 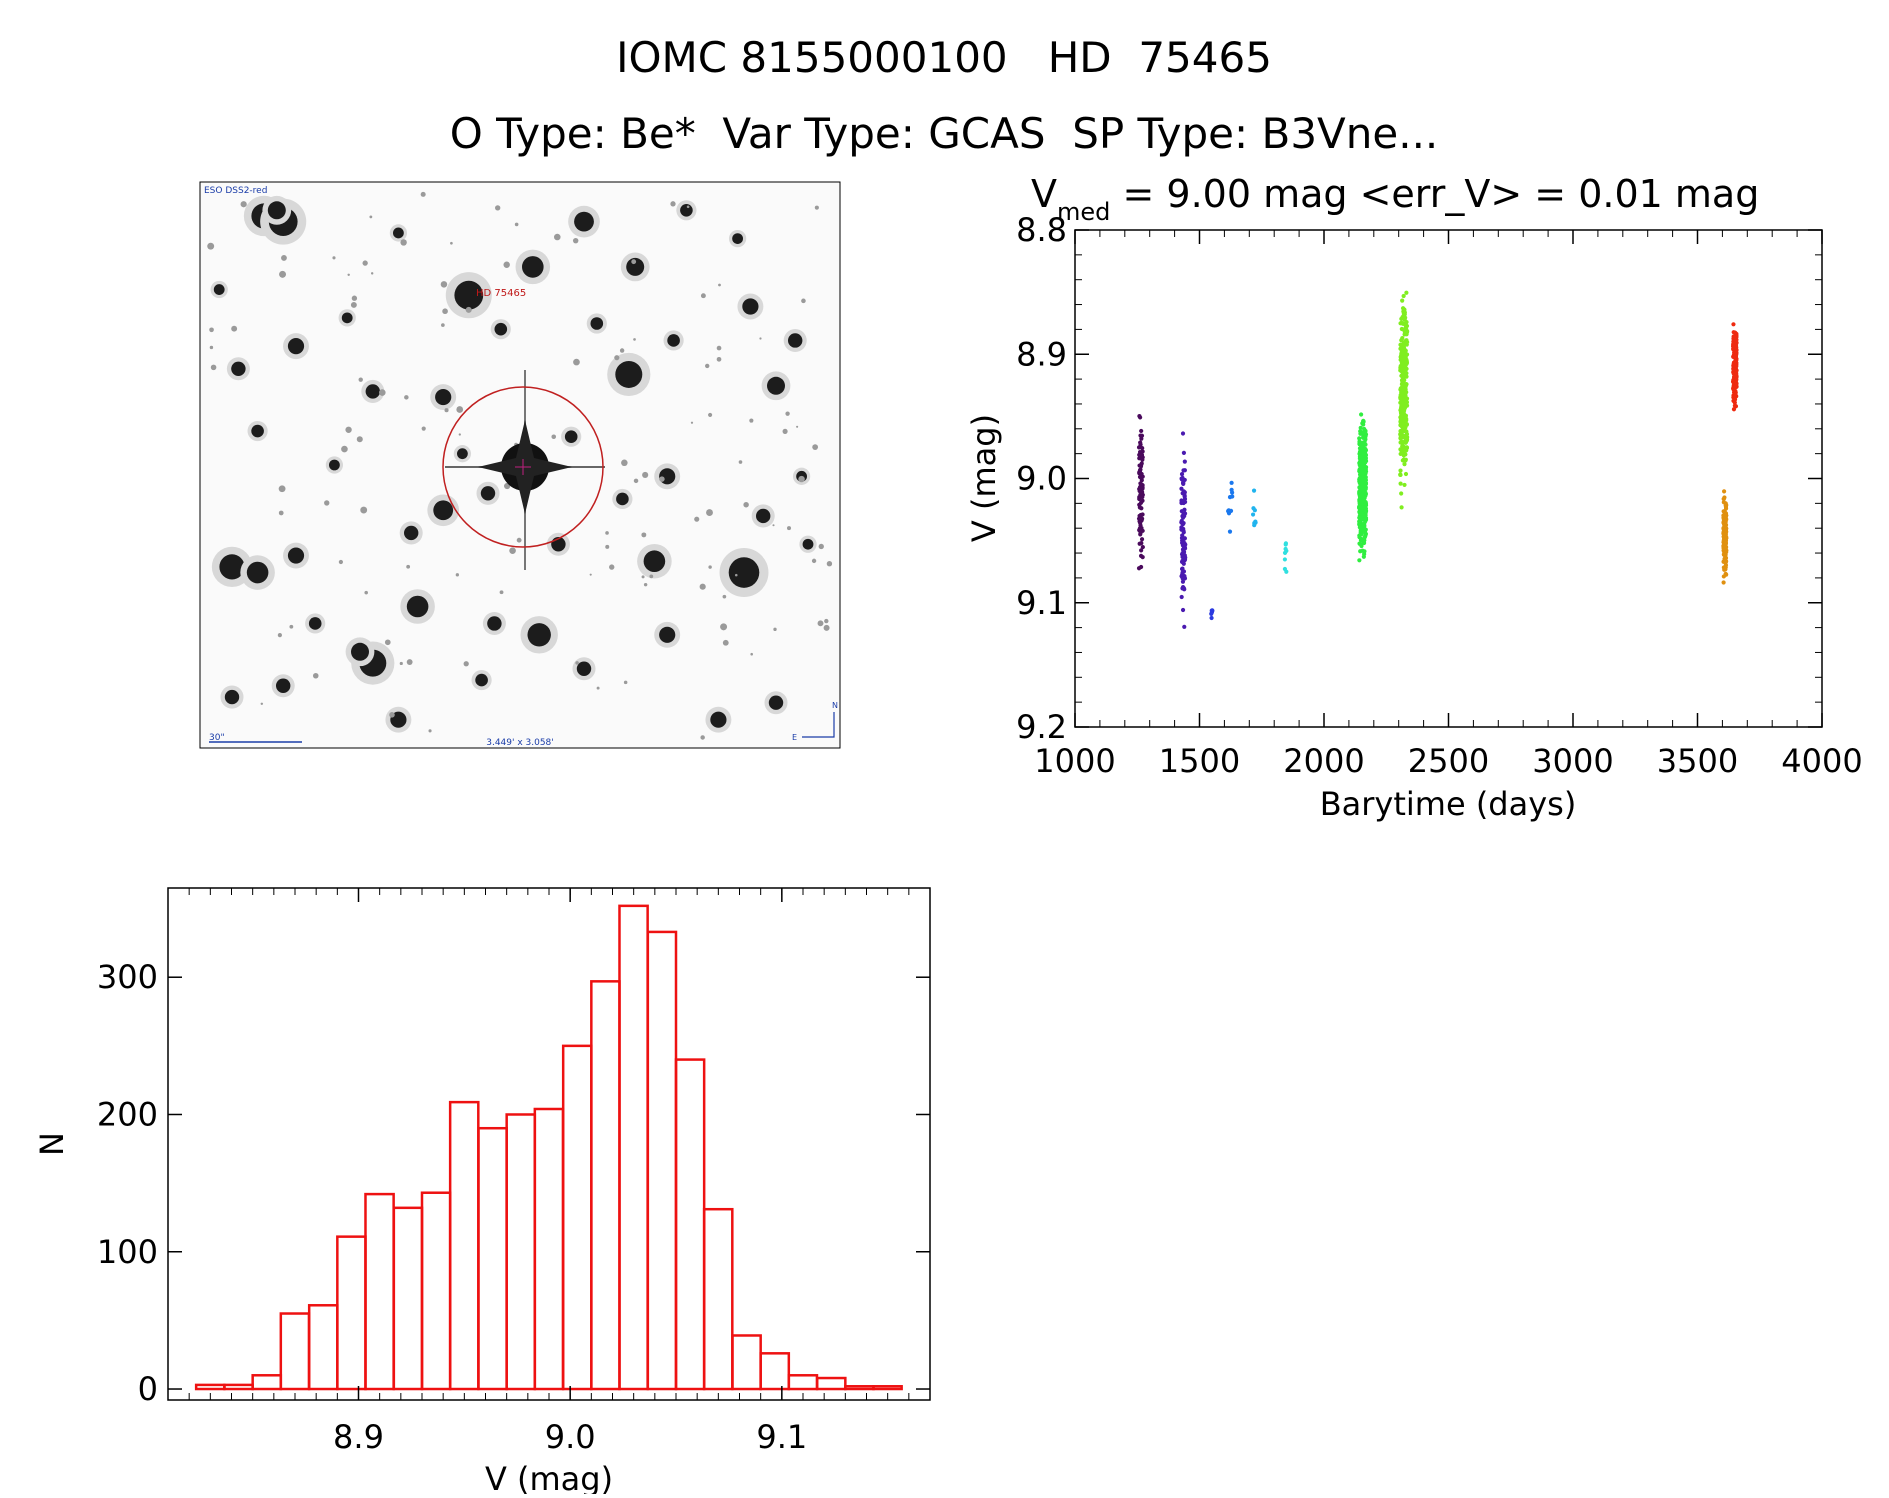 What do you see at coordinates (1323, 761) in the screenshot?
I see `lc-xtick-label: 2000` at bounding box center [1323, 761].